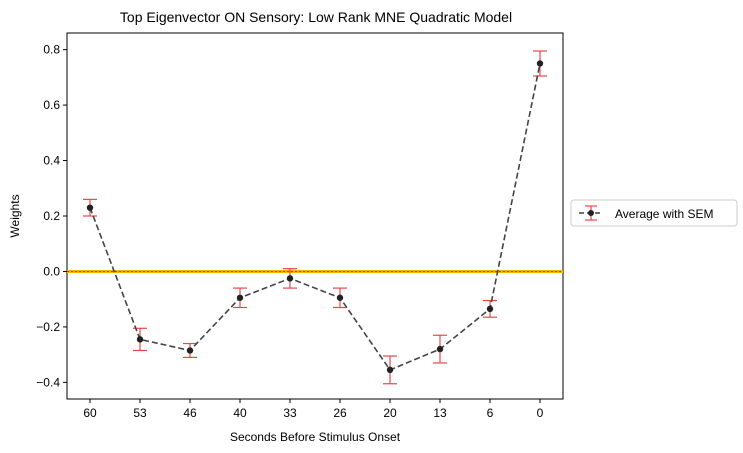  I want to click on legend: Average with SEM, so click(654, 213).